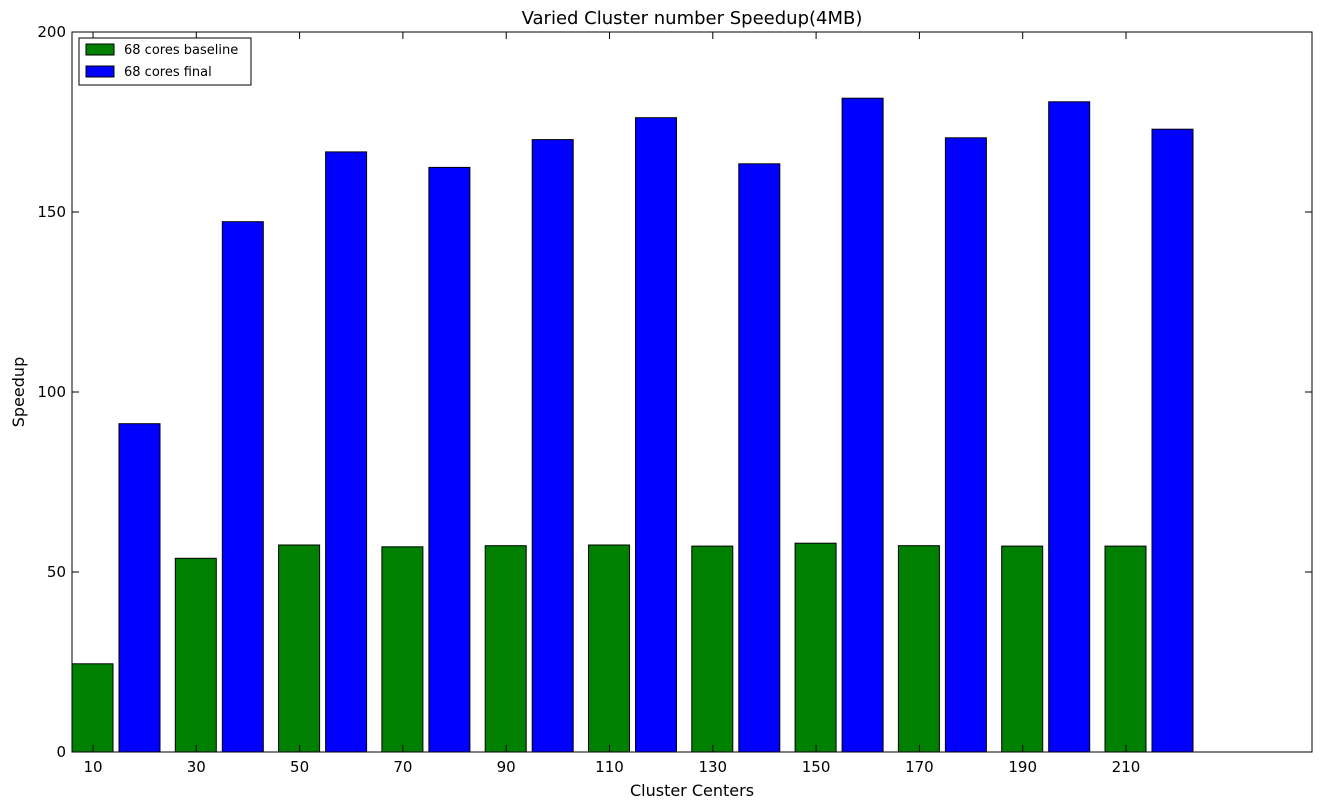  Describe the element at coordinates (51, 32) in the screenshot. I see `y-tick-label-200: 200` at that location.